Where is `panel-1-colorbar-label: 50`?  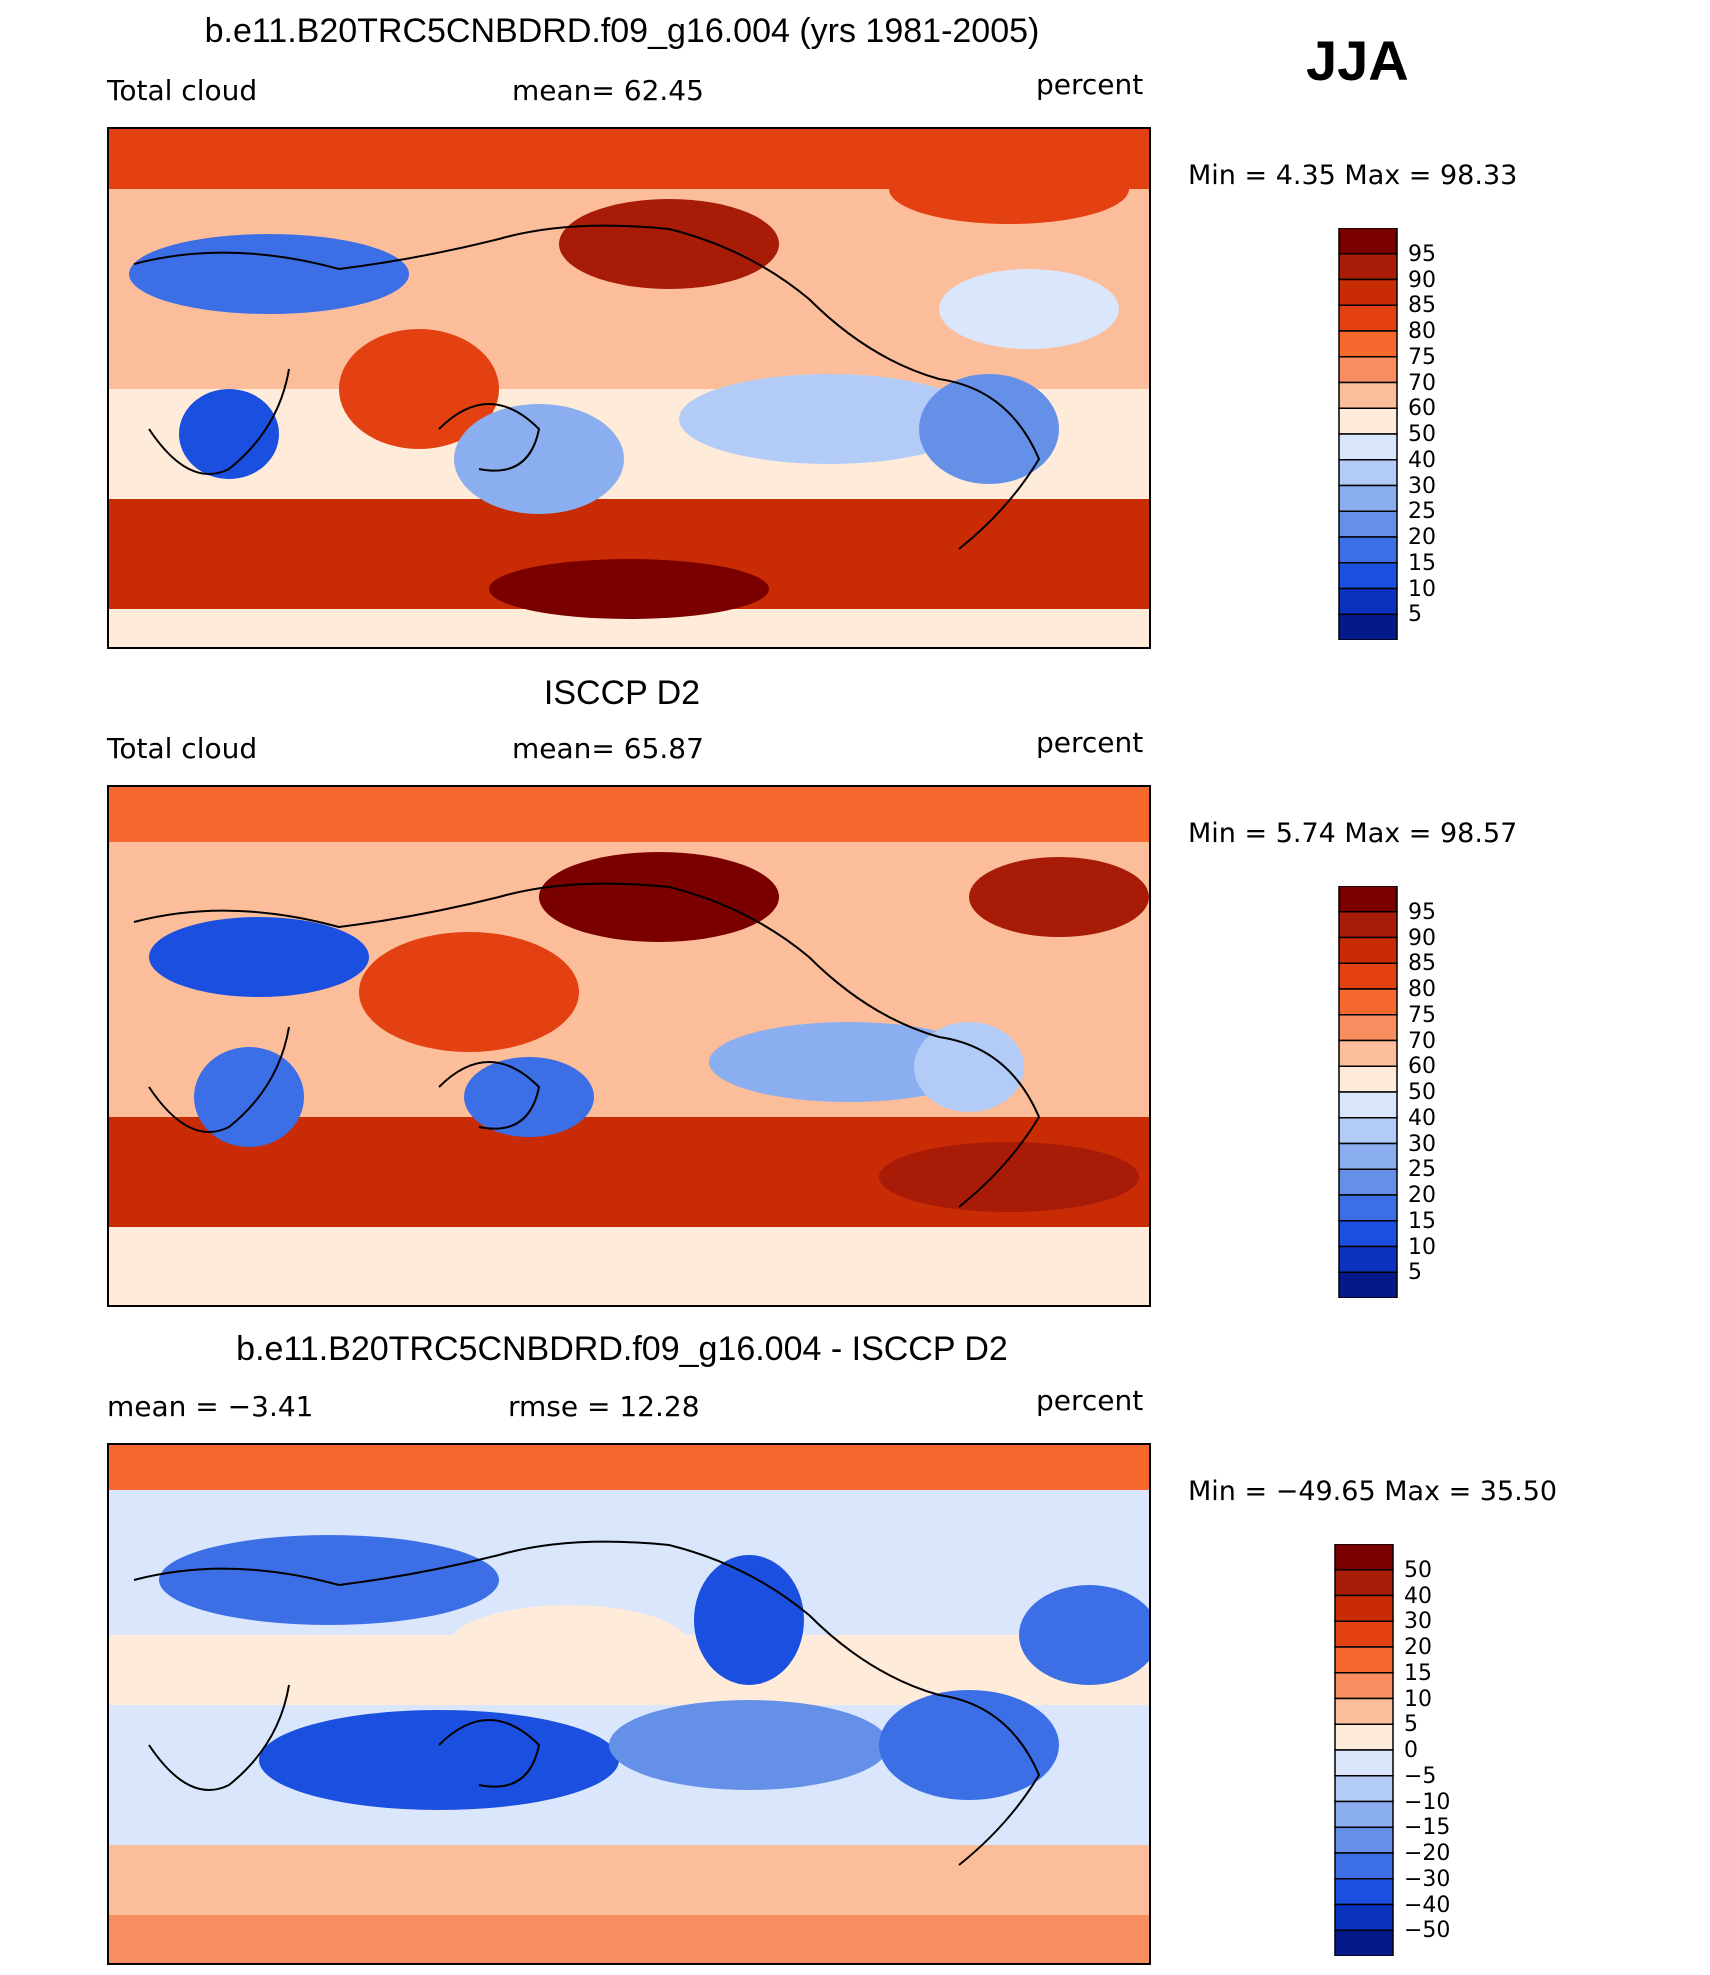 panel-1-colorbar-label: 50 is located at coordinates (1422, 434).